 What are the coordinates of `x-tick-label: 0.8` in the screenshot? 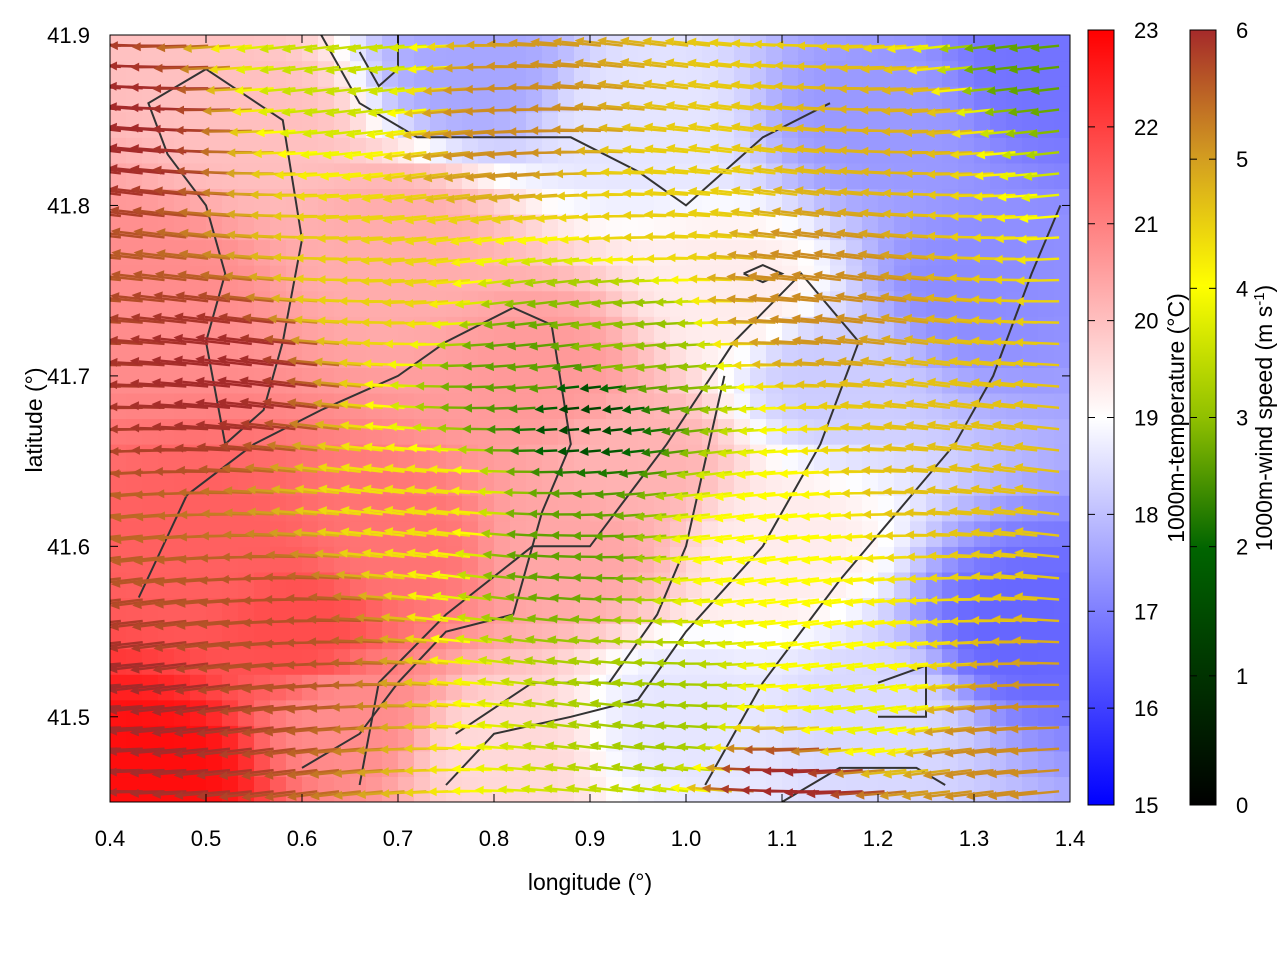 It's located at (494, 838).